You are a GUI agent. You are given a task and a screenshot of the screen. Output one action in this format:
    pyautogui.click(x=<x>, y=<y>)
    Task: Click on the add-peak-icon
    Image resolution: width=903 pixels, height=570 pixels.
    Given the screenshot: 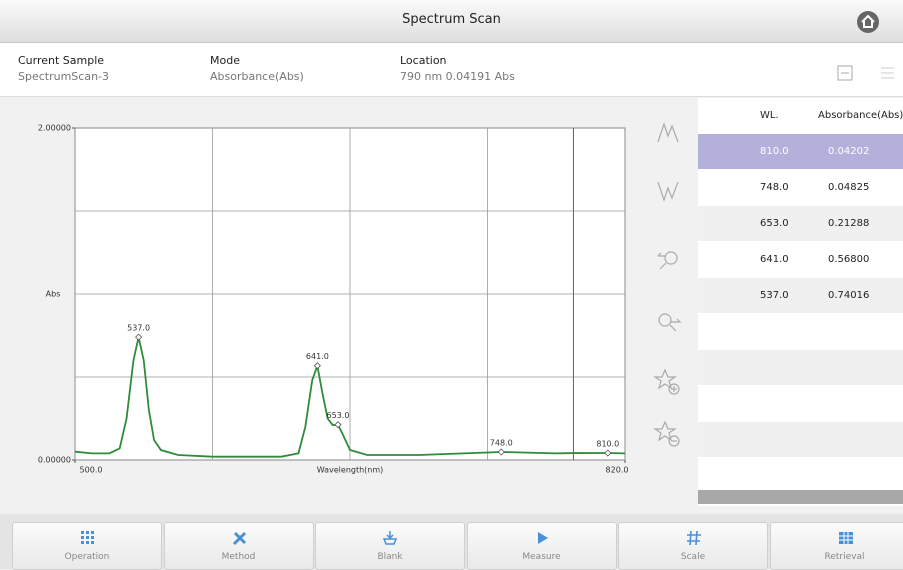 What is the action you would take?
    pyautogui.click(x=667, y=382)
    